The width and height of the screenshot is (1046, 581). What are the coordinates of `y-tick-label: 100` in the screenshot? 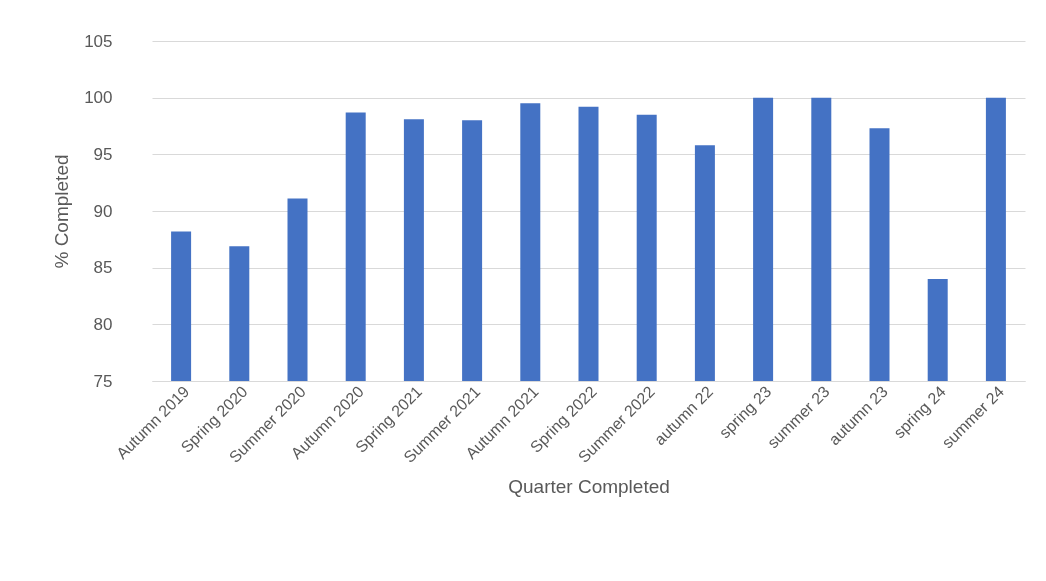 It's located at (98, 98).